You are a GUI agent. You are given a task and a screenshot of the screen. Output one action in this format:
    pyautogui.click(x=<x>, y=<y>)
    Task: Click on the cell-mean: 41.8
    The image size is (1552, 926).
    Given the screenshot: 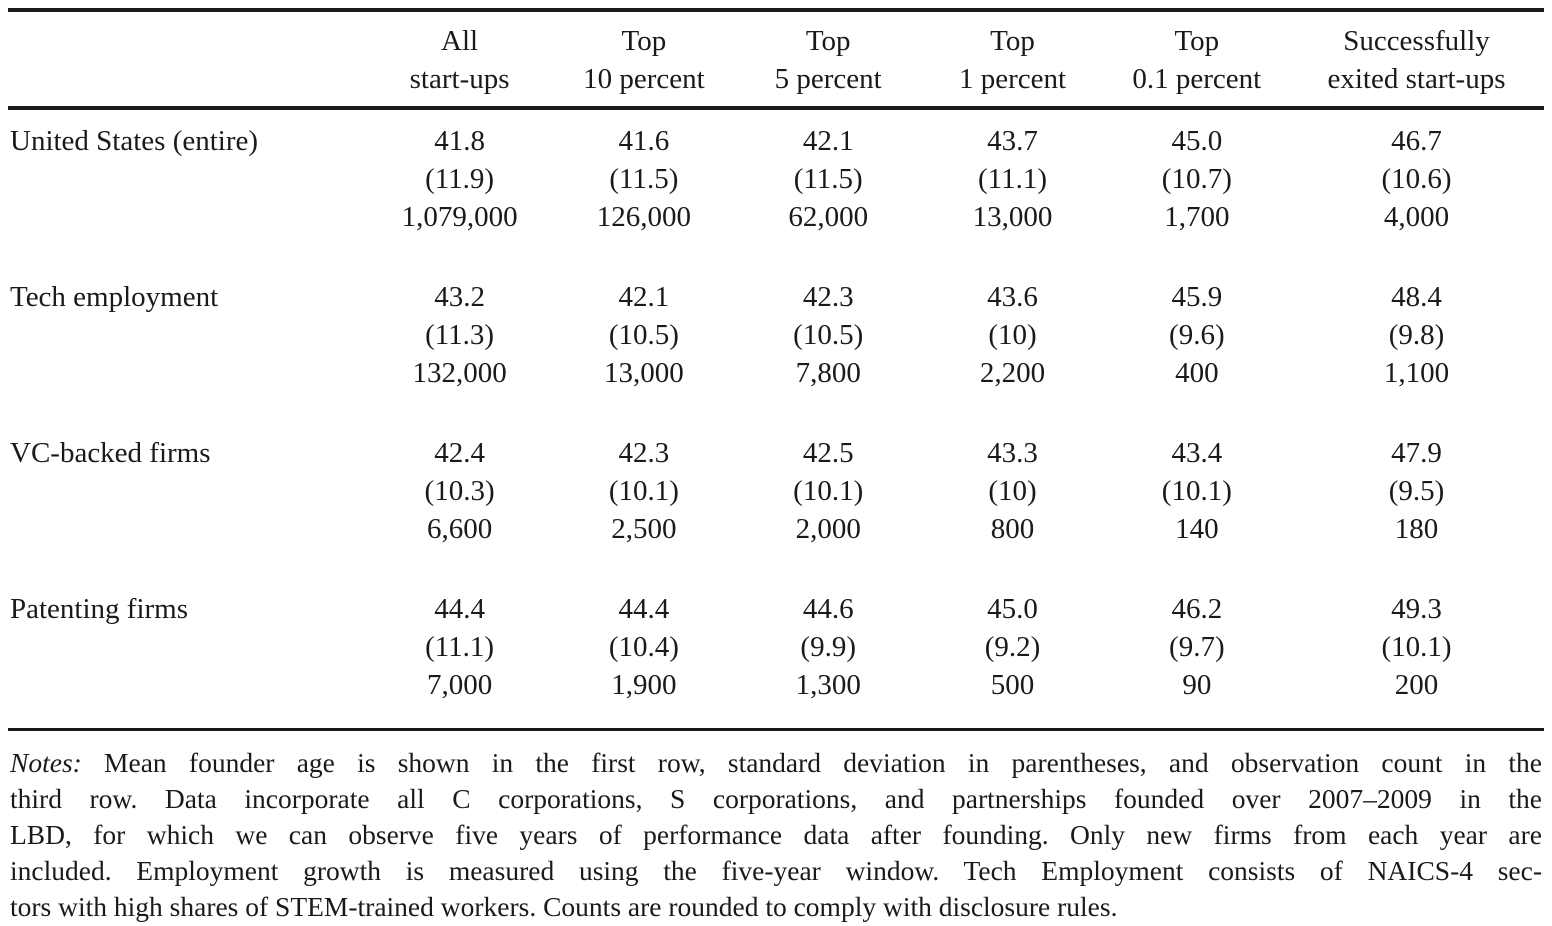 What is the action you would take?
    pyautogui.click(x=459, y=141)
    